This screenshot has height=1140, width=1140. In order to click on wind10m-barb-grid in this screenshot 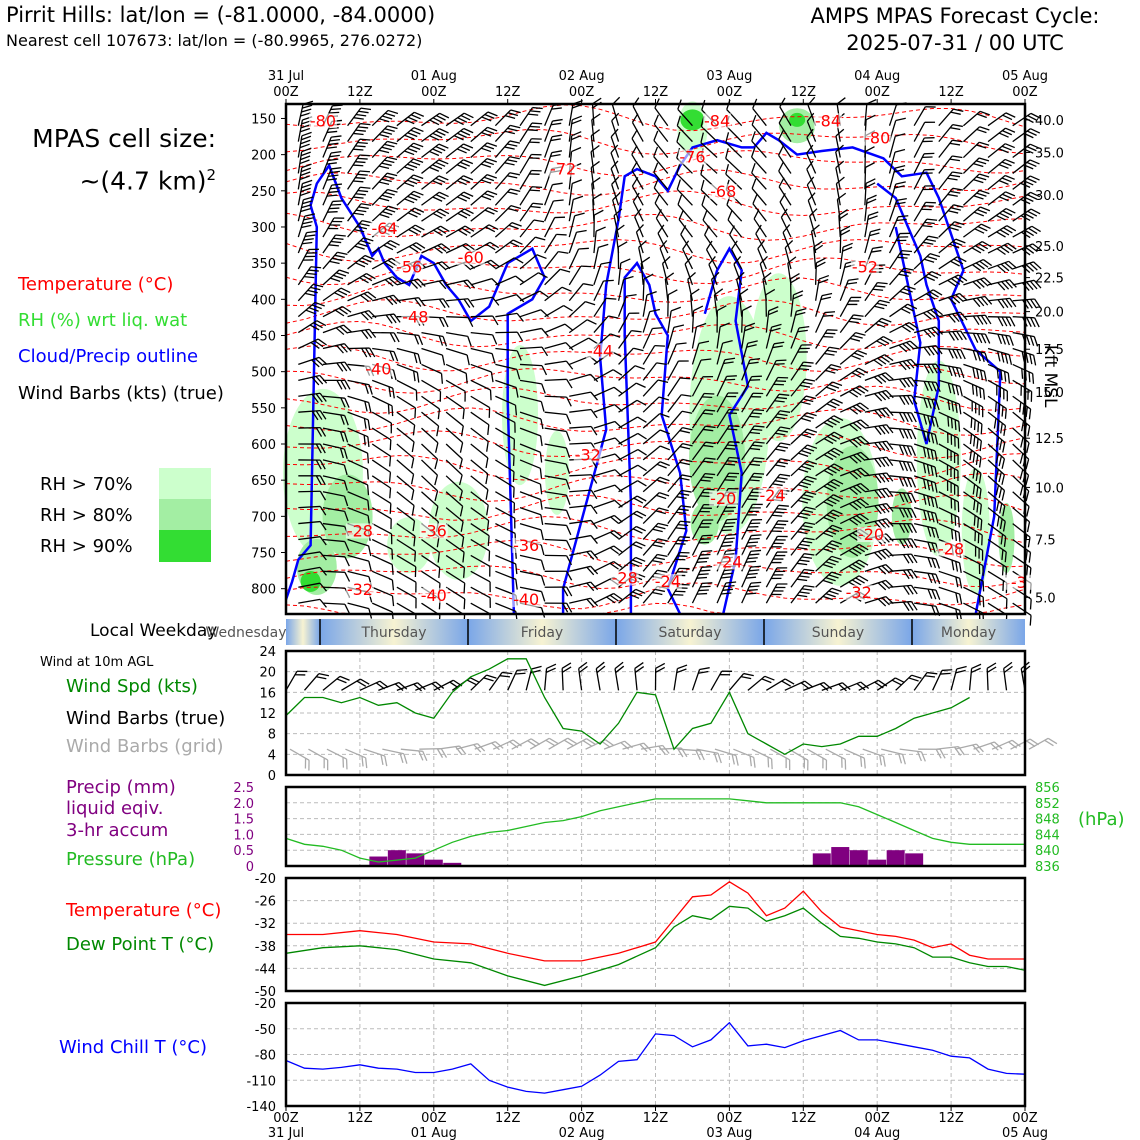, I will do `click(762, 759)`.